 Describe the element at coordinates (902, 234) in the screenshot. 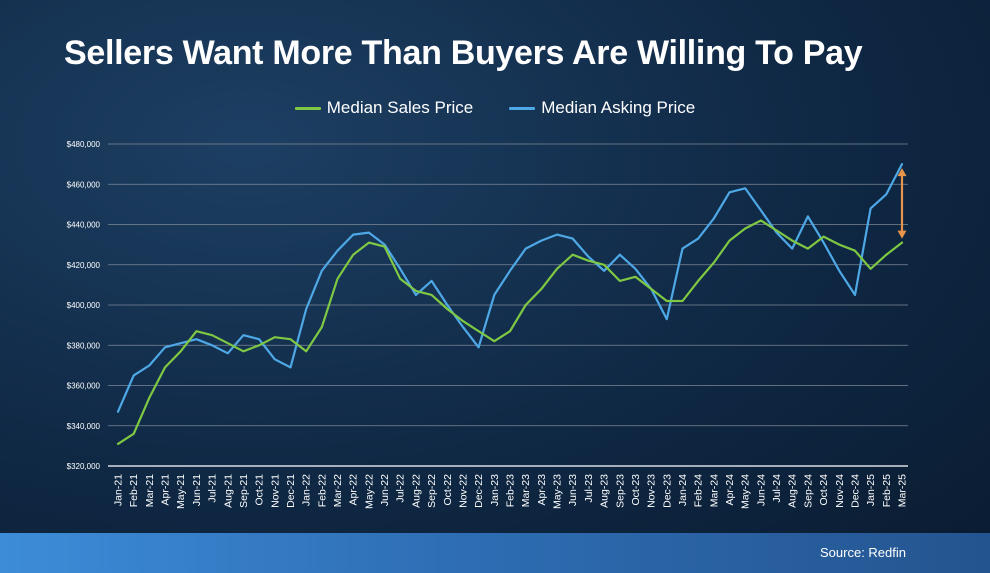

I see `gap-arrow-head-bottom` at that location.